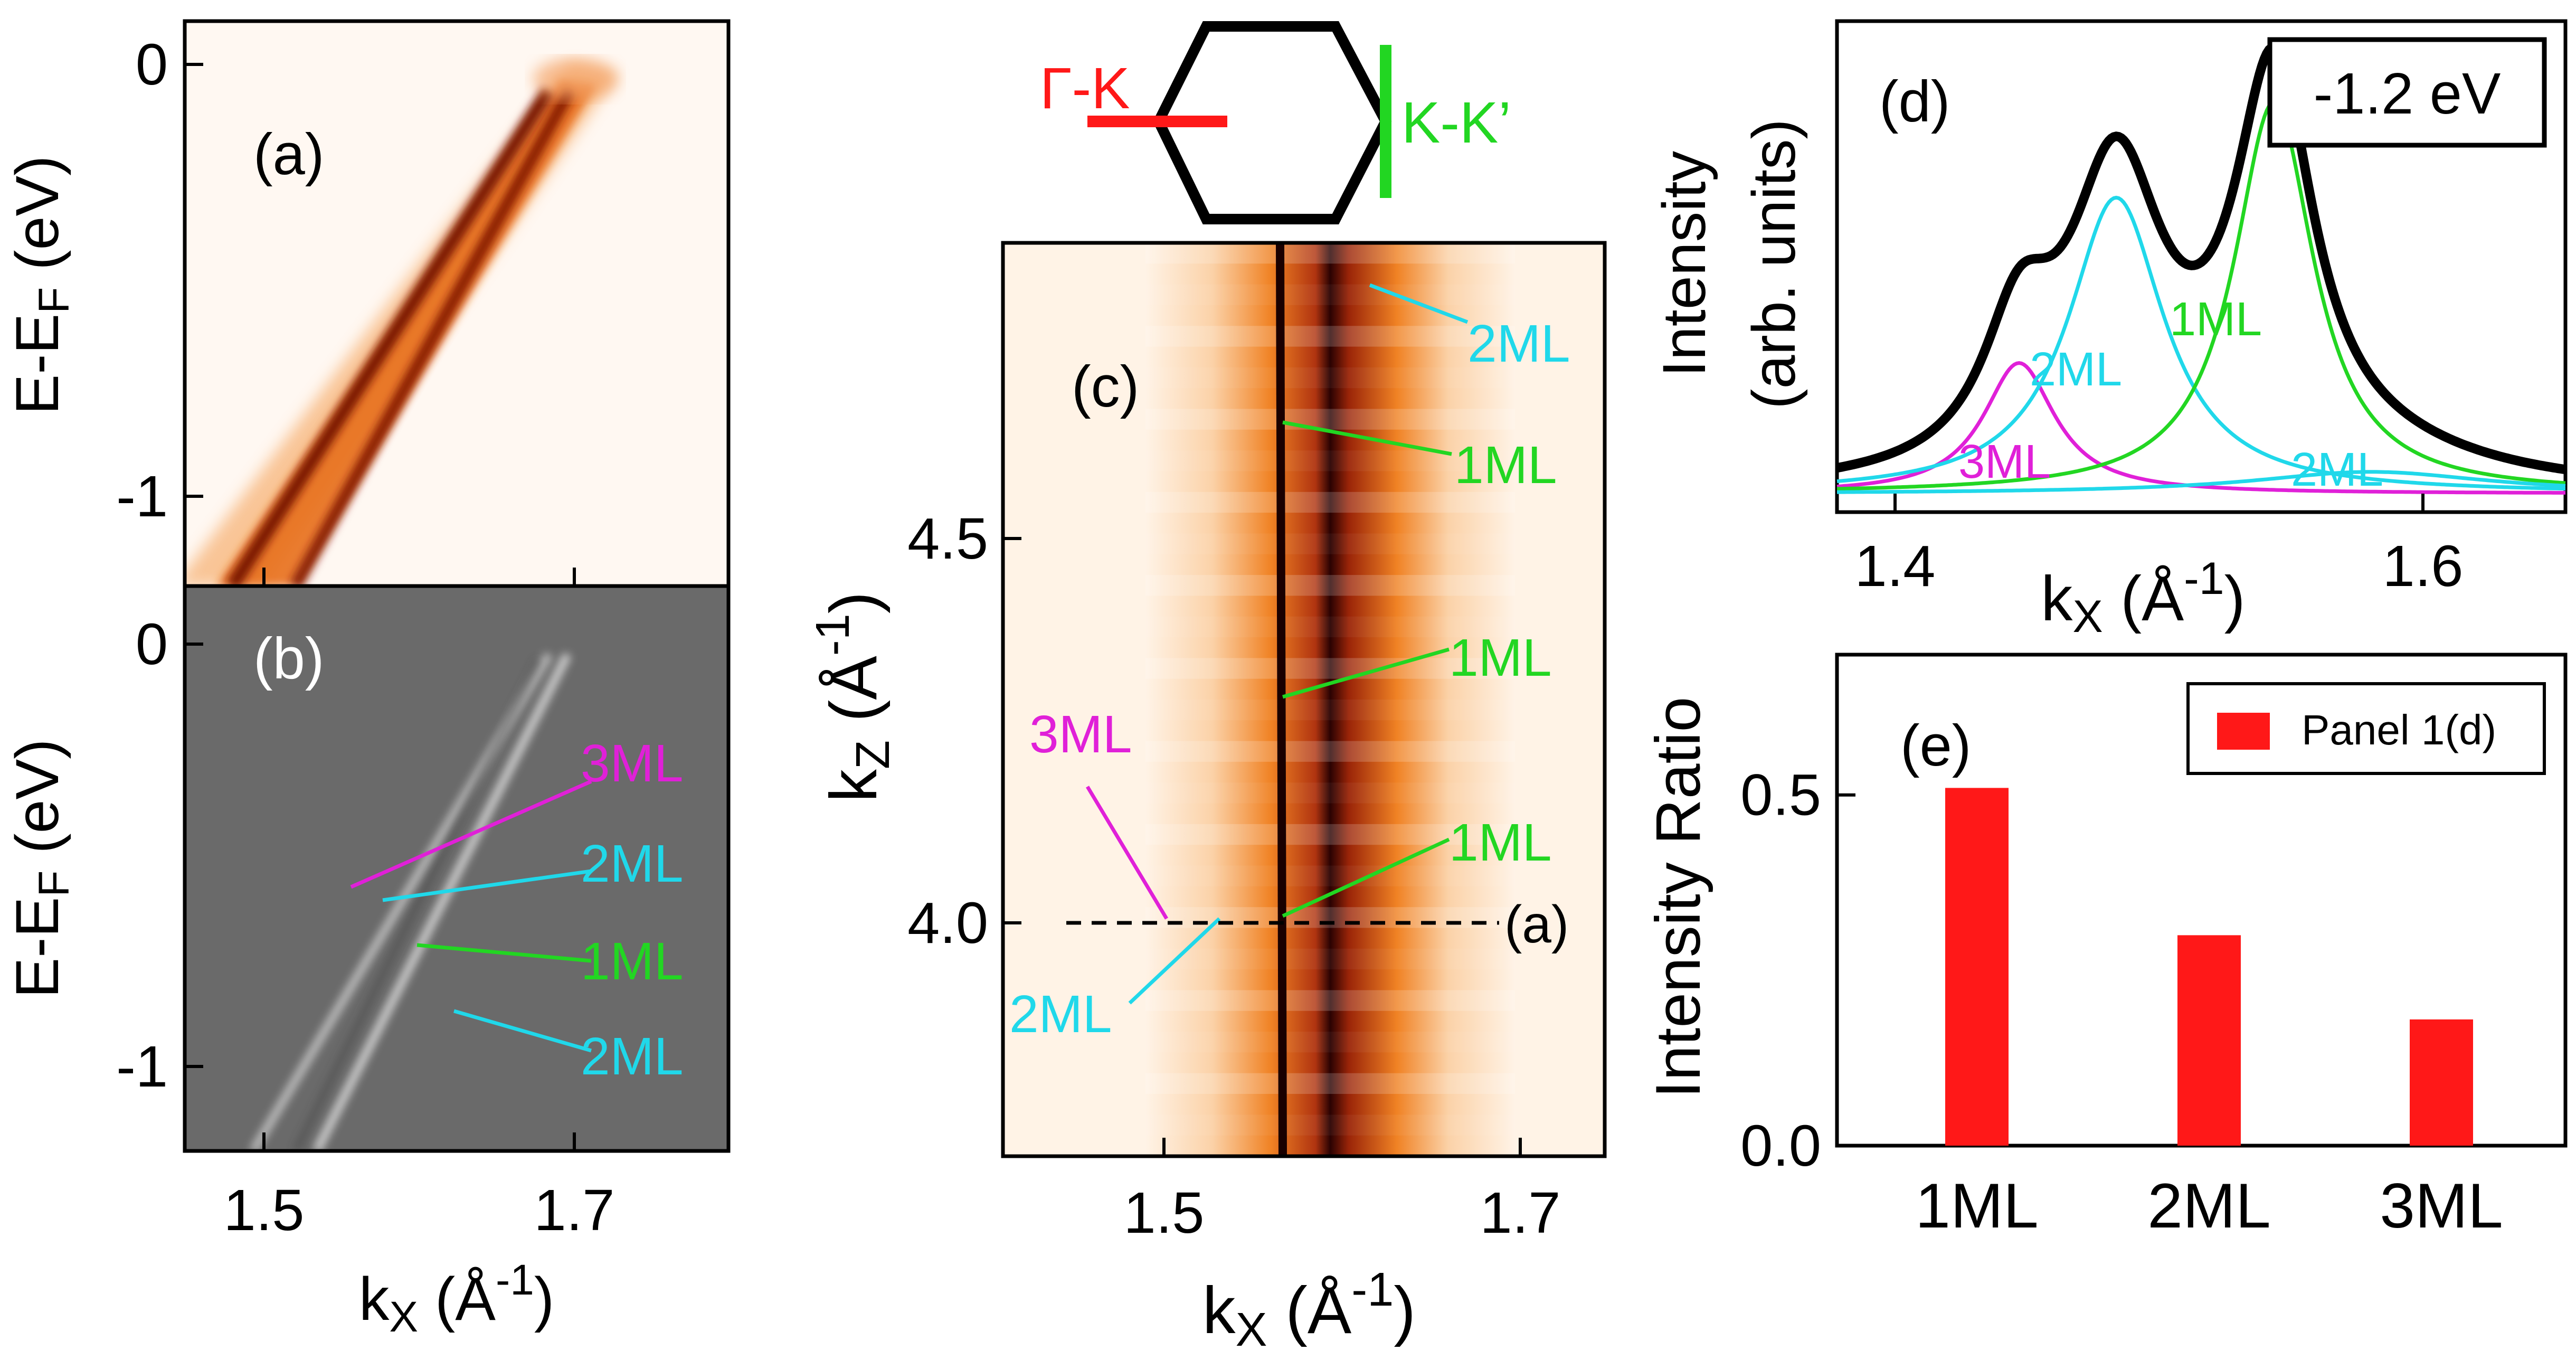 This screenshot has width=2576, height=1360. I want to click on panel-c-line-2ml-top, so click(1419, 303).